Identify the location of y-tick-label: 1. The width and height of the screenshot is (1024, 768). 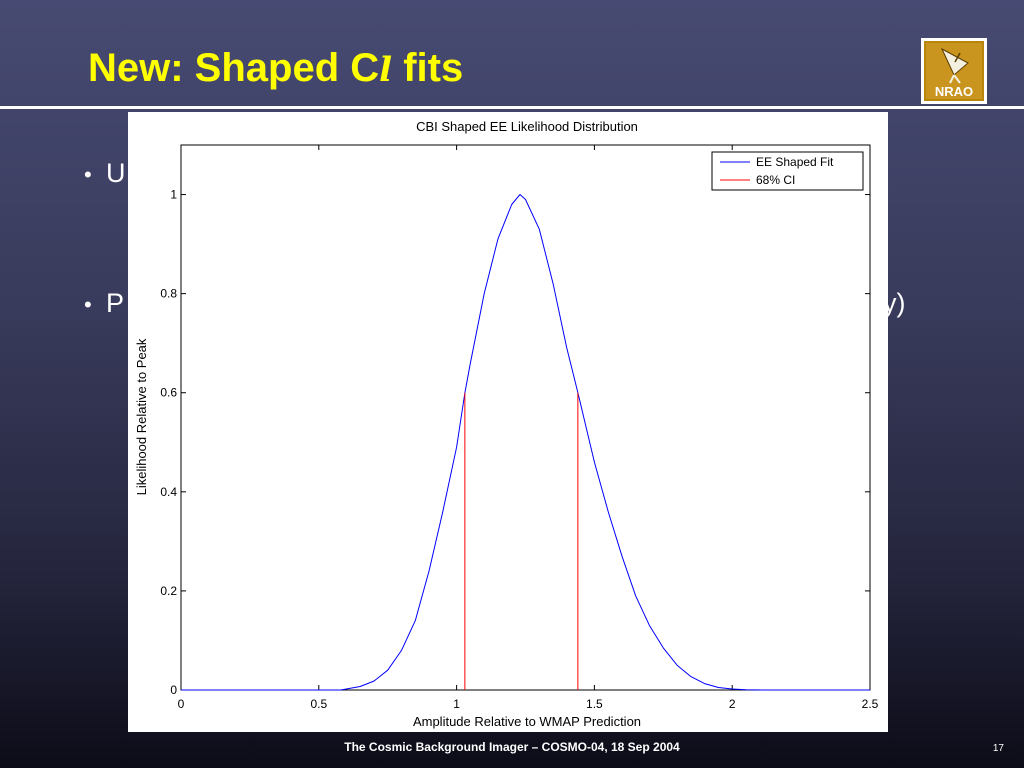
(173, 195).